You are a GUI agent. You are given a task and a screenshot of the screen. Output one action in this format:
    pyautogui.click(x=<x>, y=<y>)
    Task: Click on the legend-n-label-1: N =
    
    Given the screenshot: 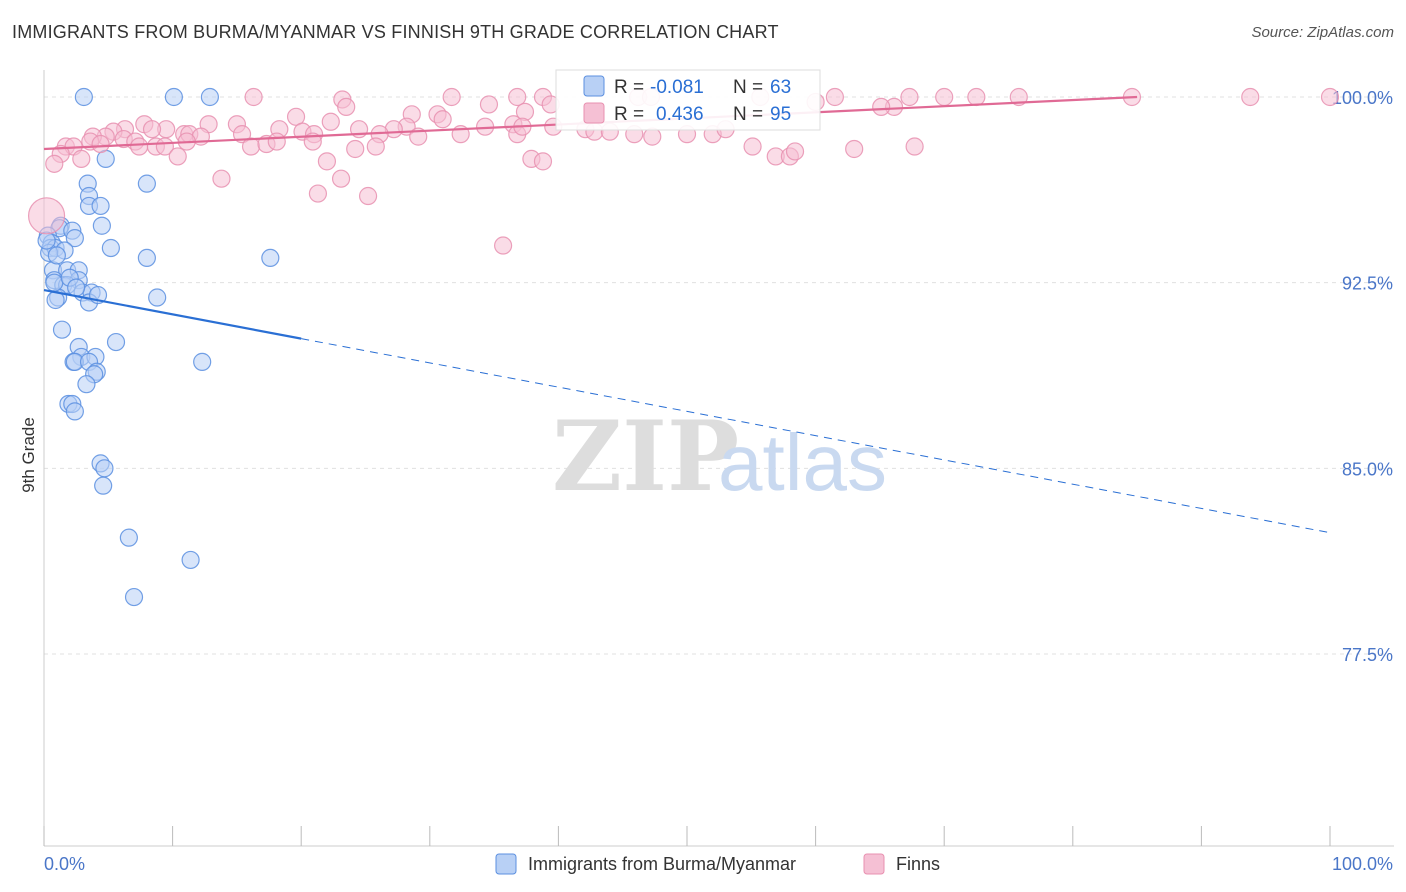 What is the action you would take?
    pyautogui.click(x=748, y=87)
    